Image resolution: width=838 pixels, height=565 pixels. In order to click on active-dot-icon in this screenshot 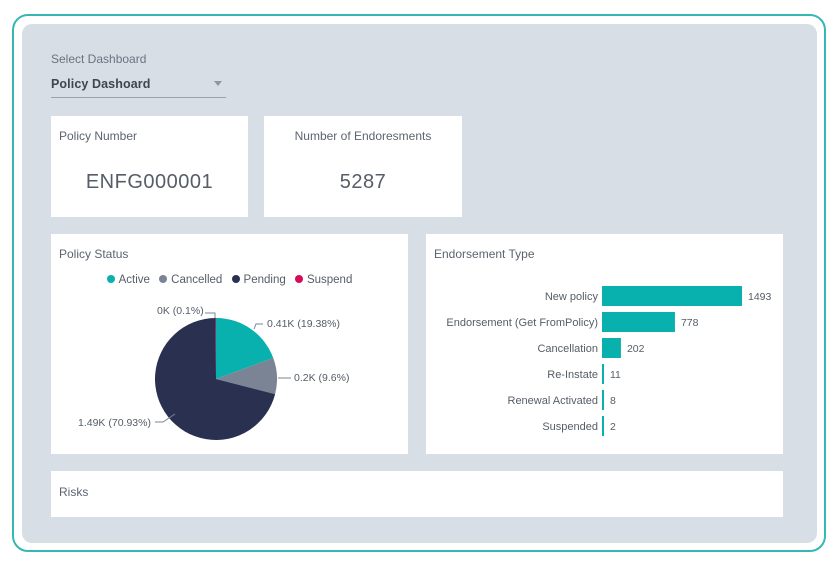, I will do `click(110, 279)`.